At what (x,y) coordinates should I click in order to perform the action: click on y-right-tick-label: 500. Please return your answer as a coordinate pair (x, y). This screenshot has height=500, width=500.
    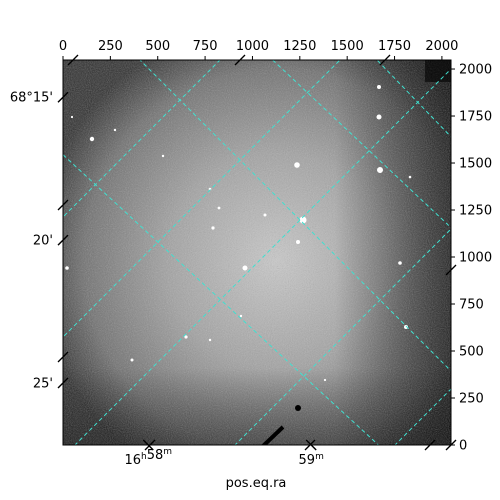
    Looking at the image, I should click on (471, 352).